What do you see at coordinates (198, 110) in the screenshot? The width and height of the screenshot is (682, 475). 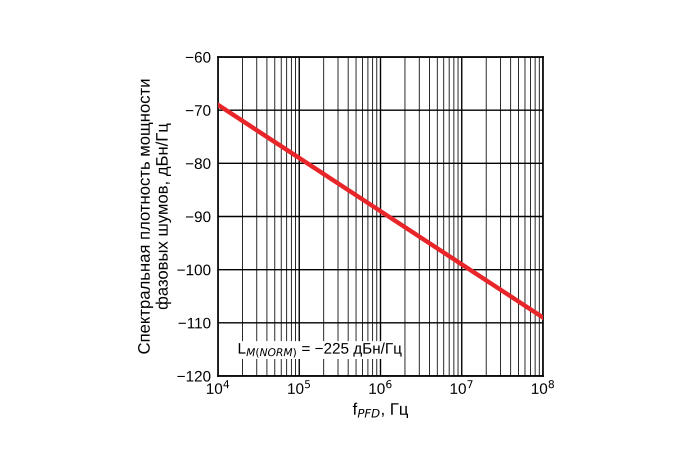 I see `y-tick-label: −70` at bounding box center [198, 110].